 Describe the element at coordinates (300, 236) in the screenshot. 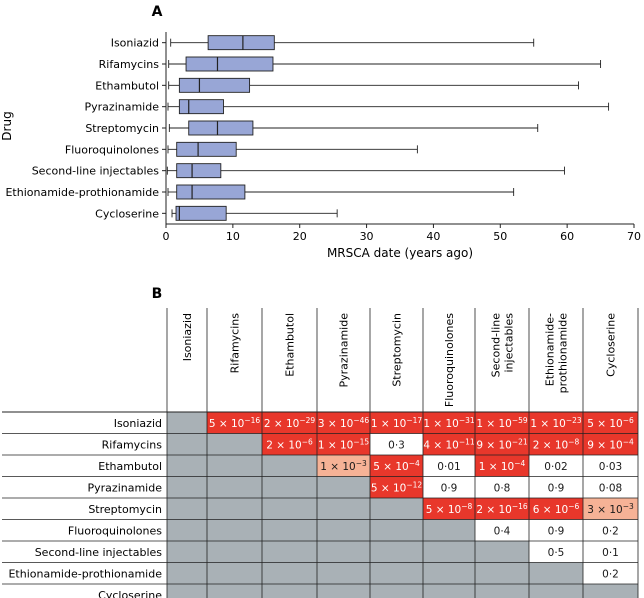

I see `x-tick-label: 20` at that location.